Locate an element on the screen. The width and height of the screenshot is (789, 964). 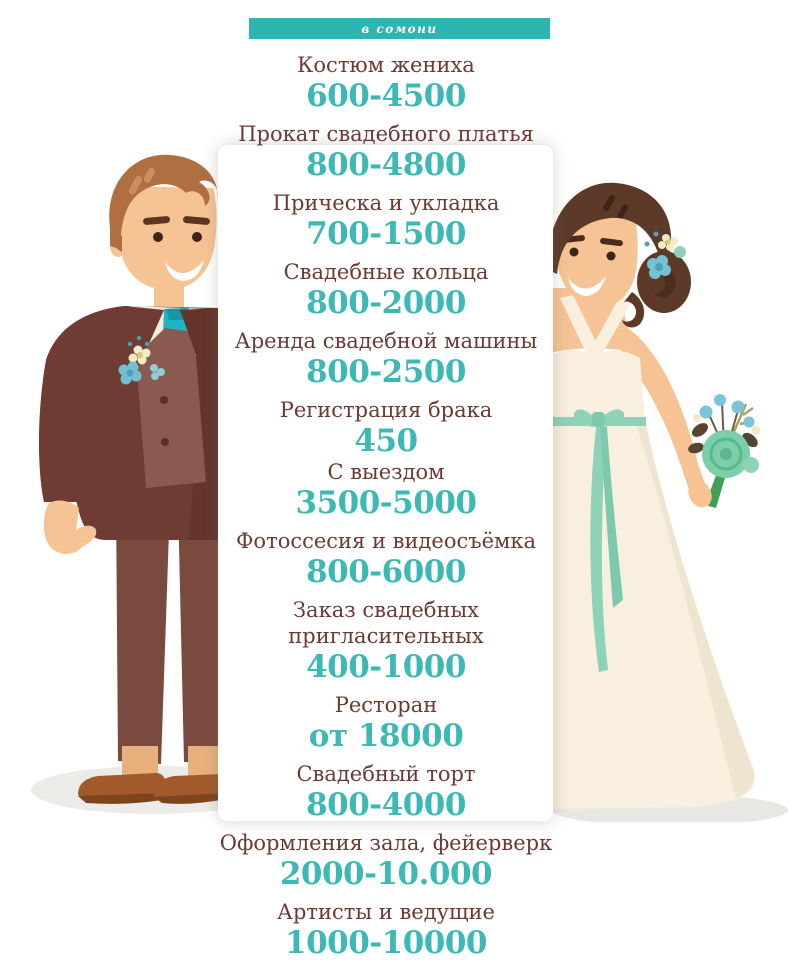
price-item: Фотоссесия и видеосъёмка 800-6000 is located at coordinates (386, 559).